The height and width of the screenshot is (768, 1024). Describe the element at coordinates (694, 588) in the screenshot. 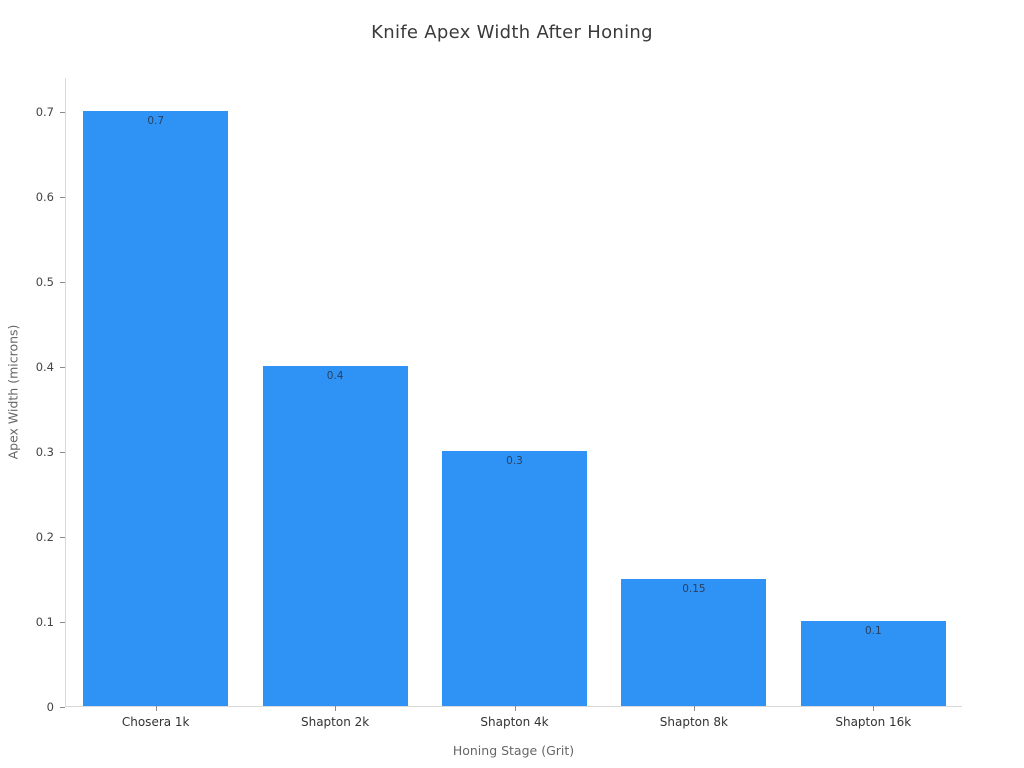

I see `bar-value-label: 0.15` at that location.